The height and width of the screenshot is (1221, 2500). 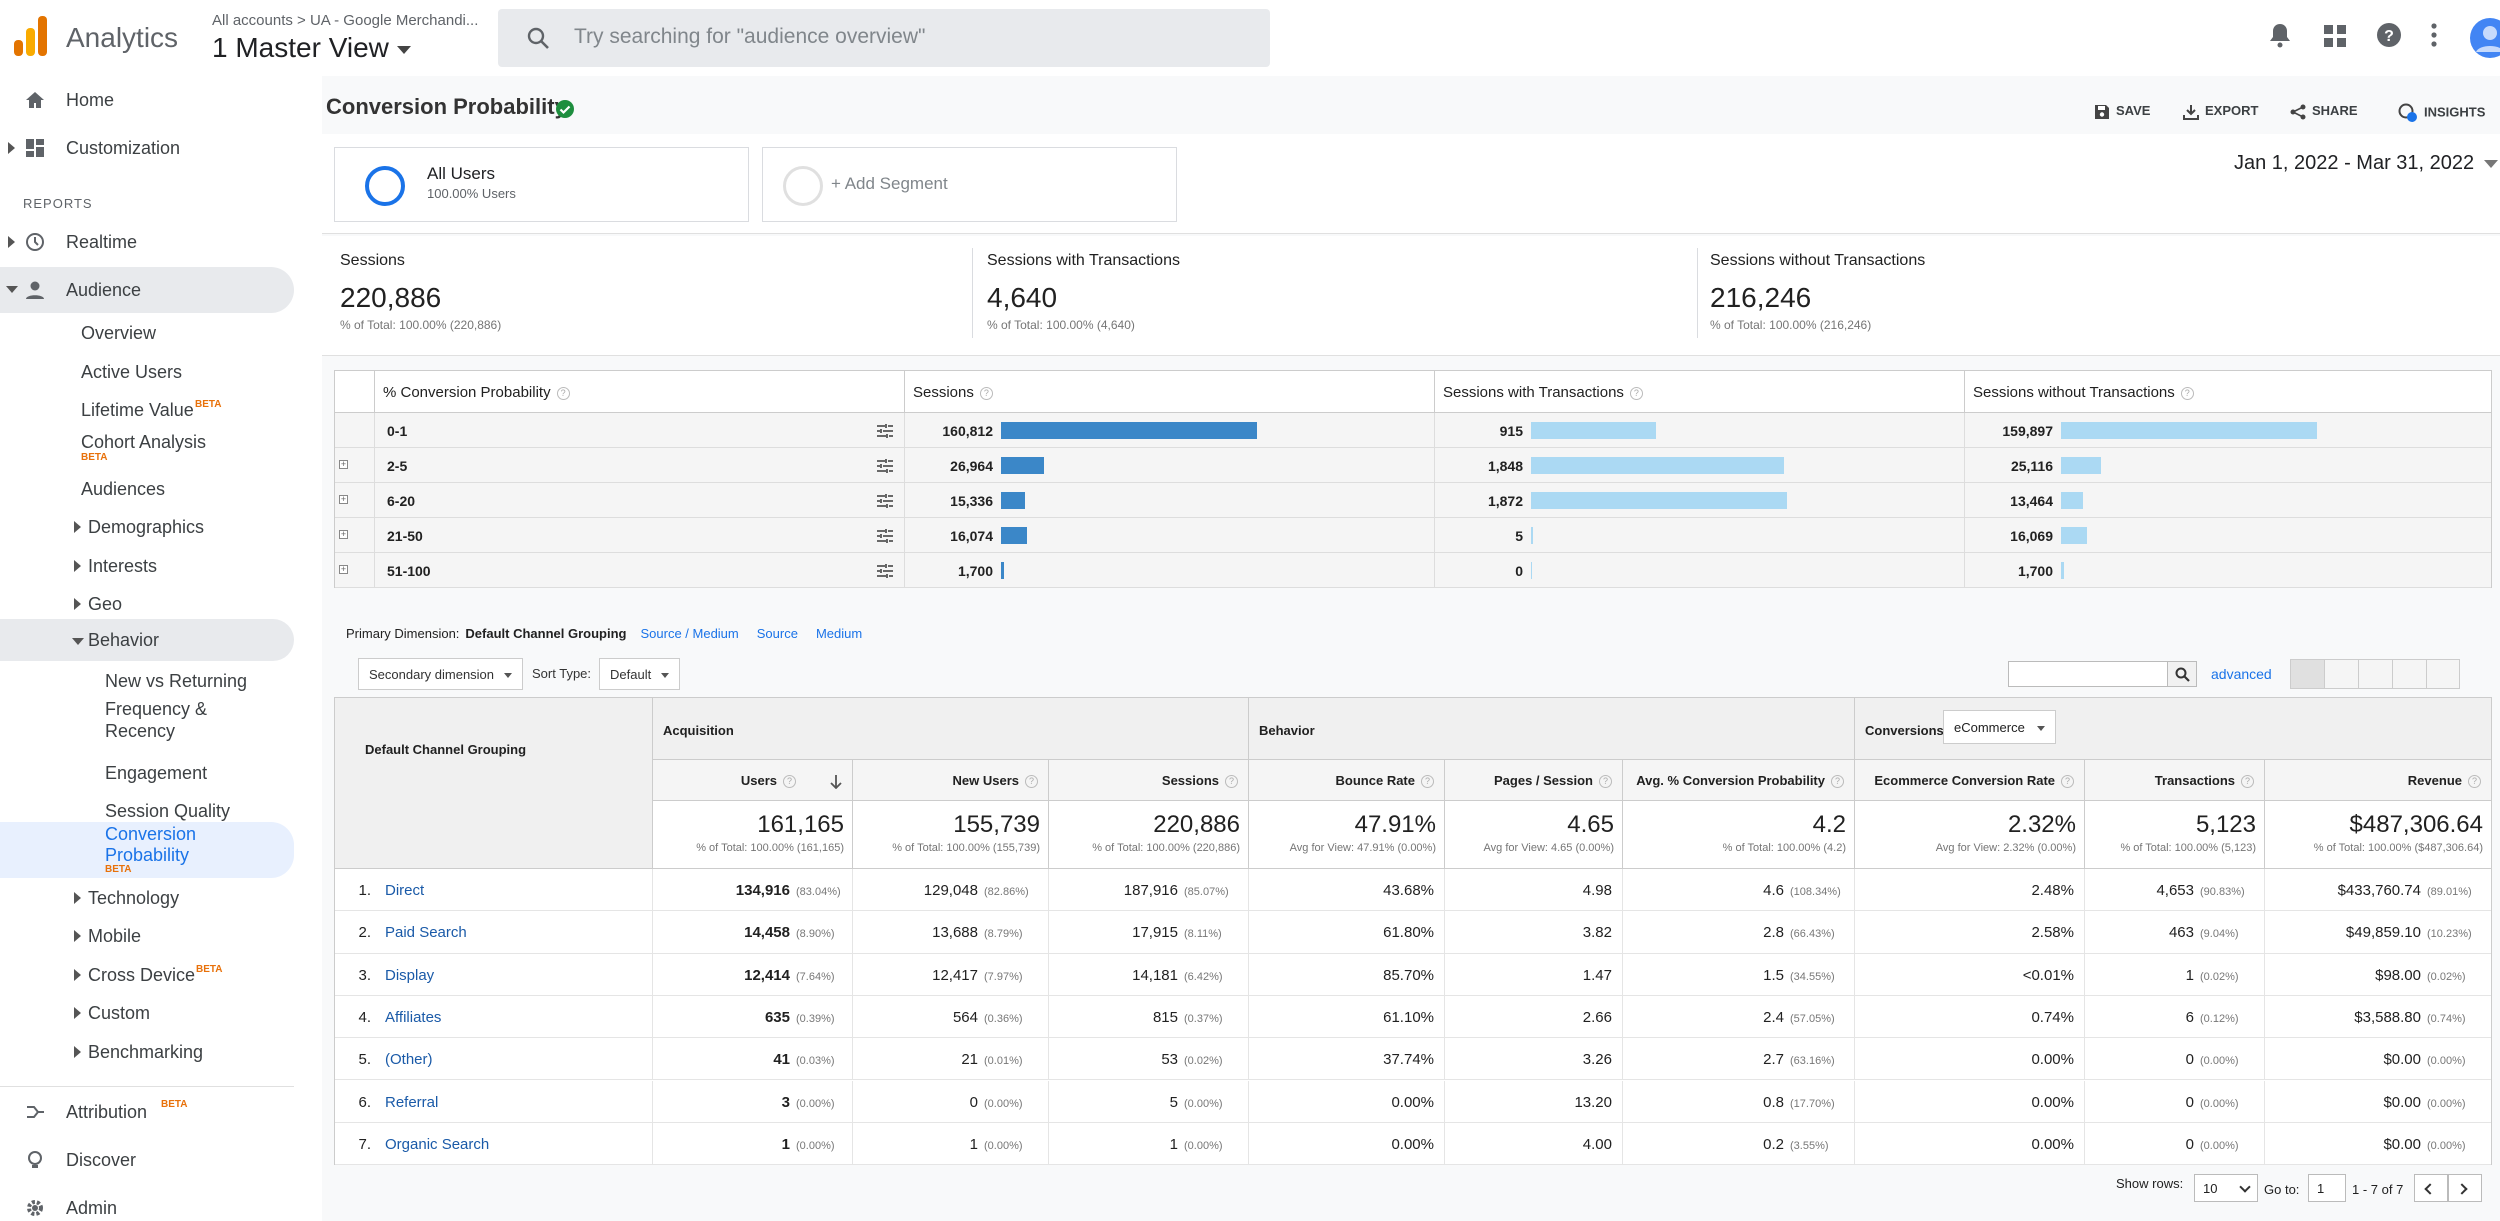 I want to click on dimension-source-medium-link: Source / Medium, so click(x=689, y=633).